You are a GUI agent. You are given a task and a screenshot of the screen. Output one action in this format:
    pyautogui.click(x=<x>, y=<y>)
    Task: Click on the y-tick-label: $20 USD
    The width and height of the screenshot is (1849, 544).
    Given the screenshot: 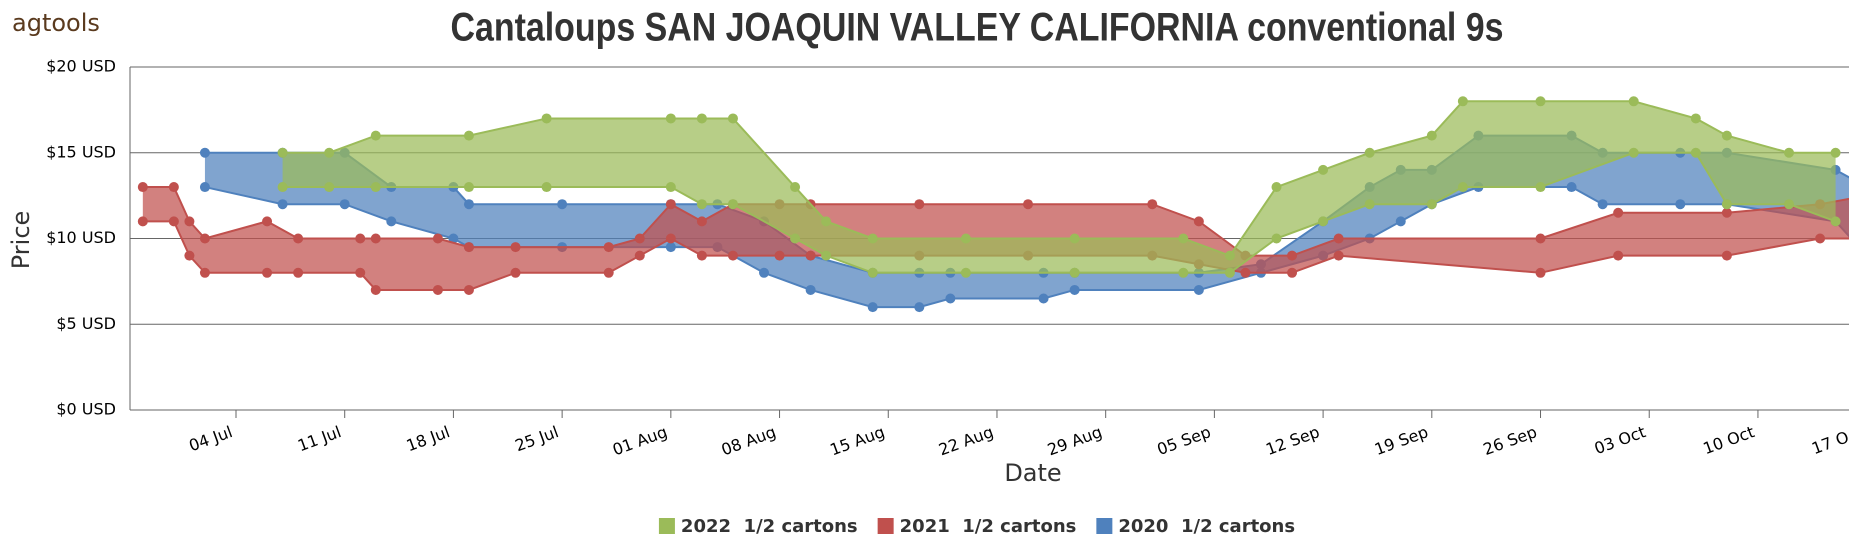 What is the action you would take?
    pyautogui.click(x=81, y=66)
    